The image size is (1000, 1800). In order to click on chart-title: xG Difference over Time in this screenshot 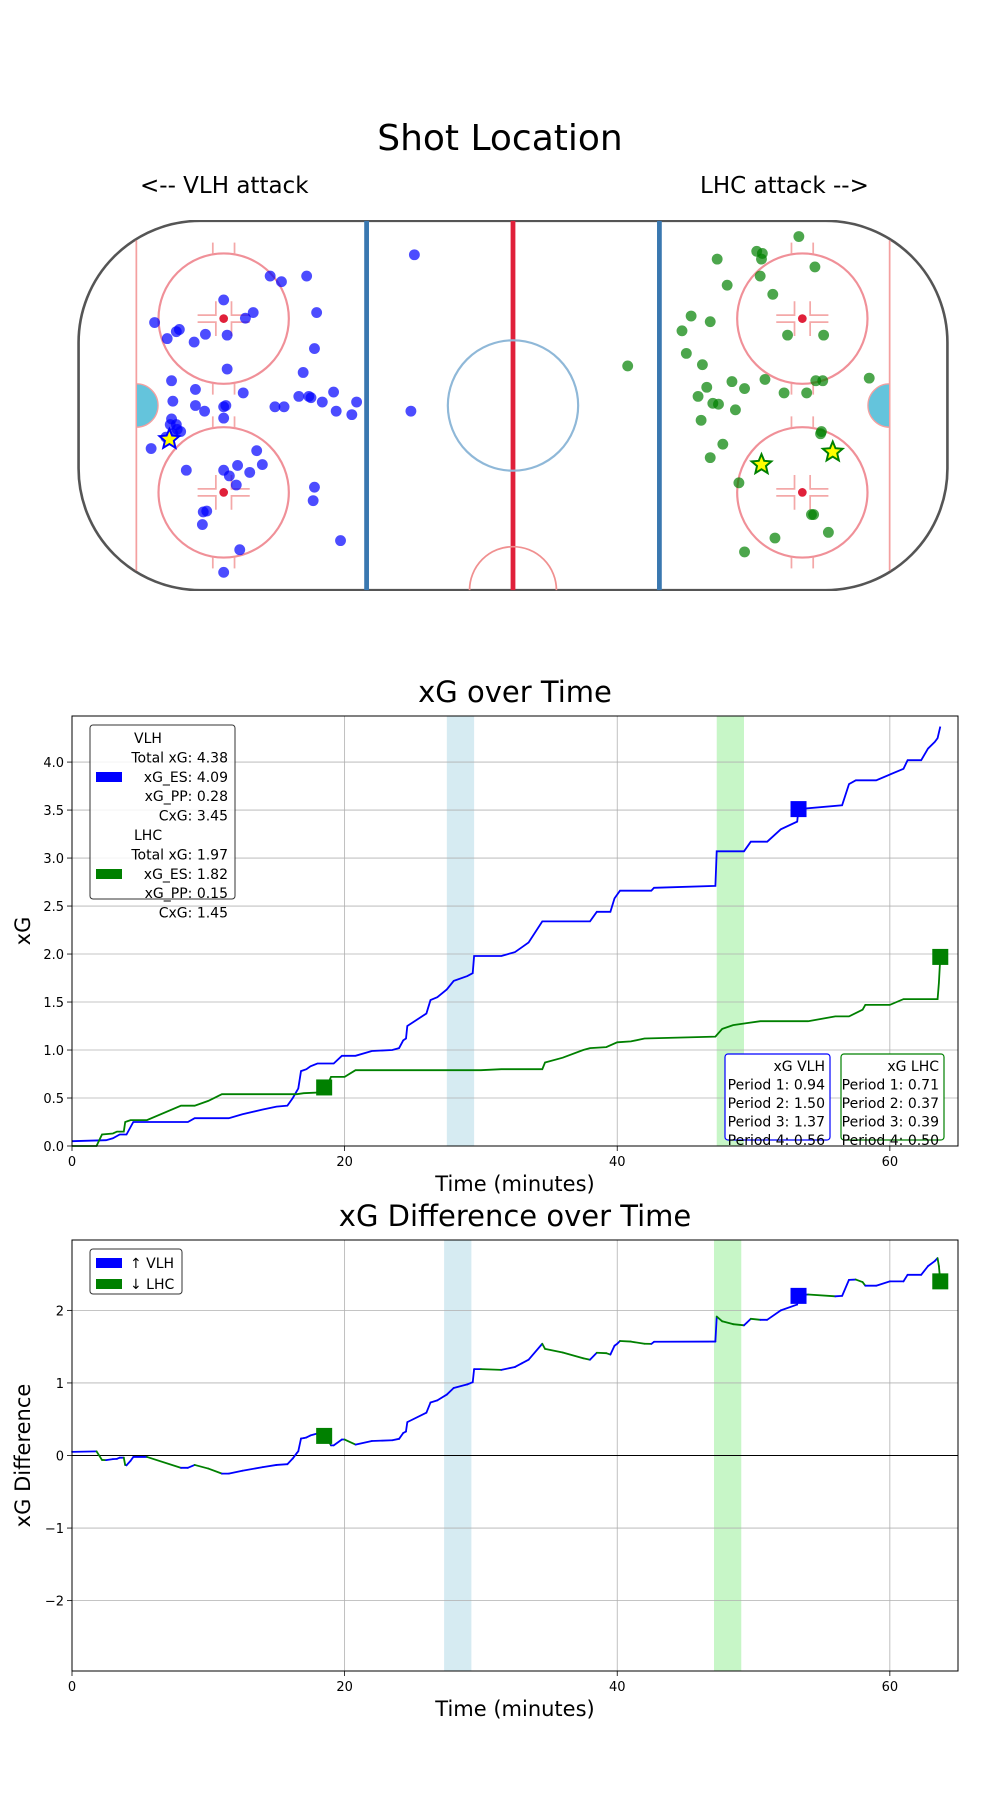, I will do `click(515, 1216)`.